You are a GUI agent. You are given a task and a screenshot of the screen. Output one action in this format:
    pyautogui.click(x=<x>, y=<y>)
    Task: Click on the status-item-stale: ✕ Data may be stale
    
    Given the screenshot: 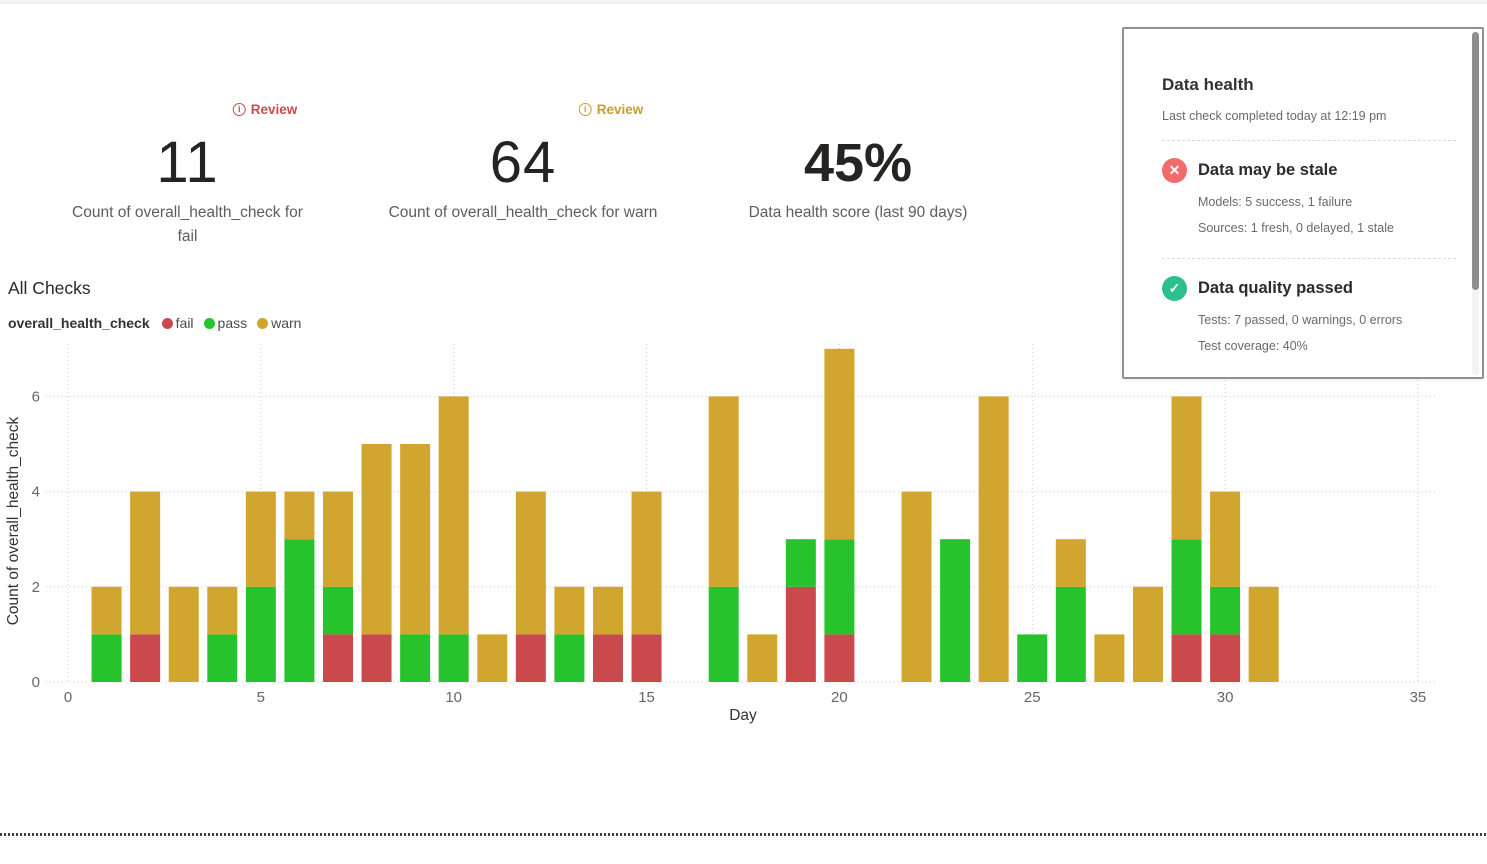 What is the action you would take?
    pyautogui.click(x=1309, y=170)
    